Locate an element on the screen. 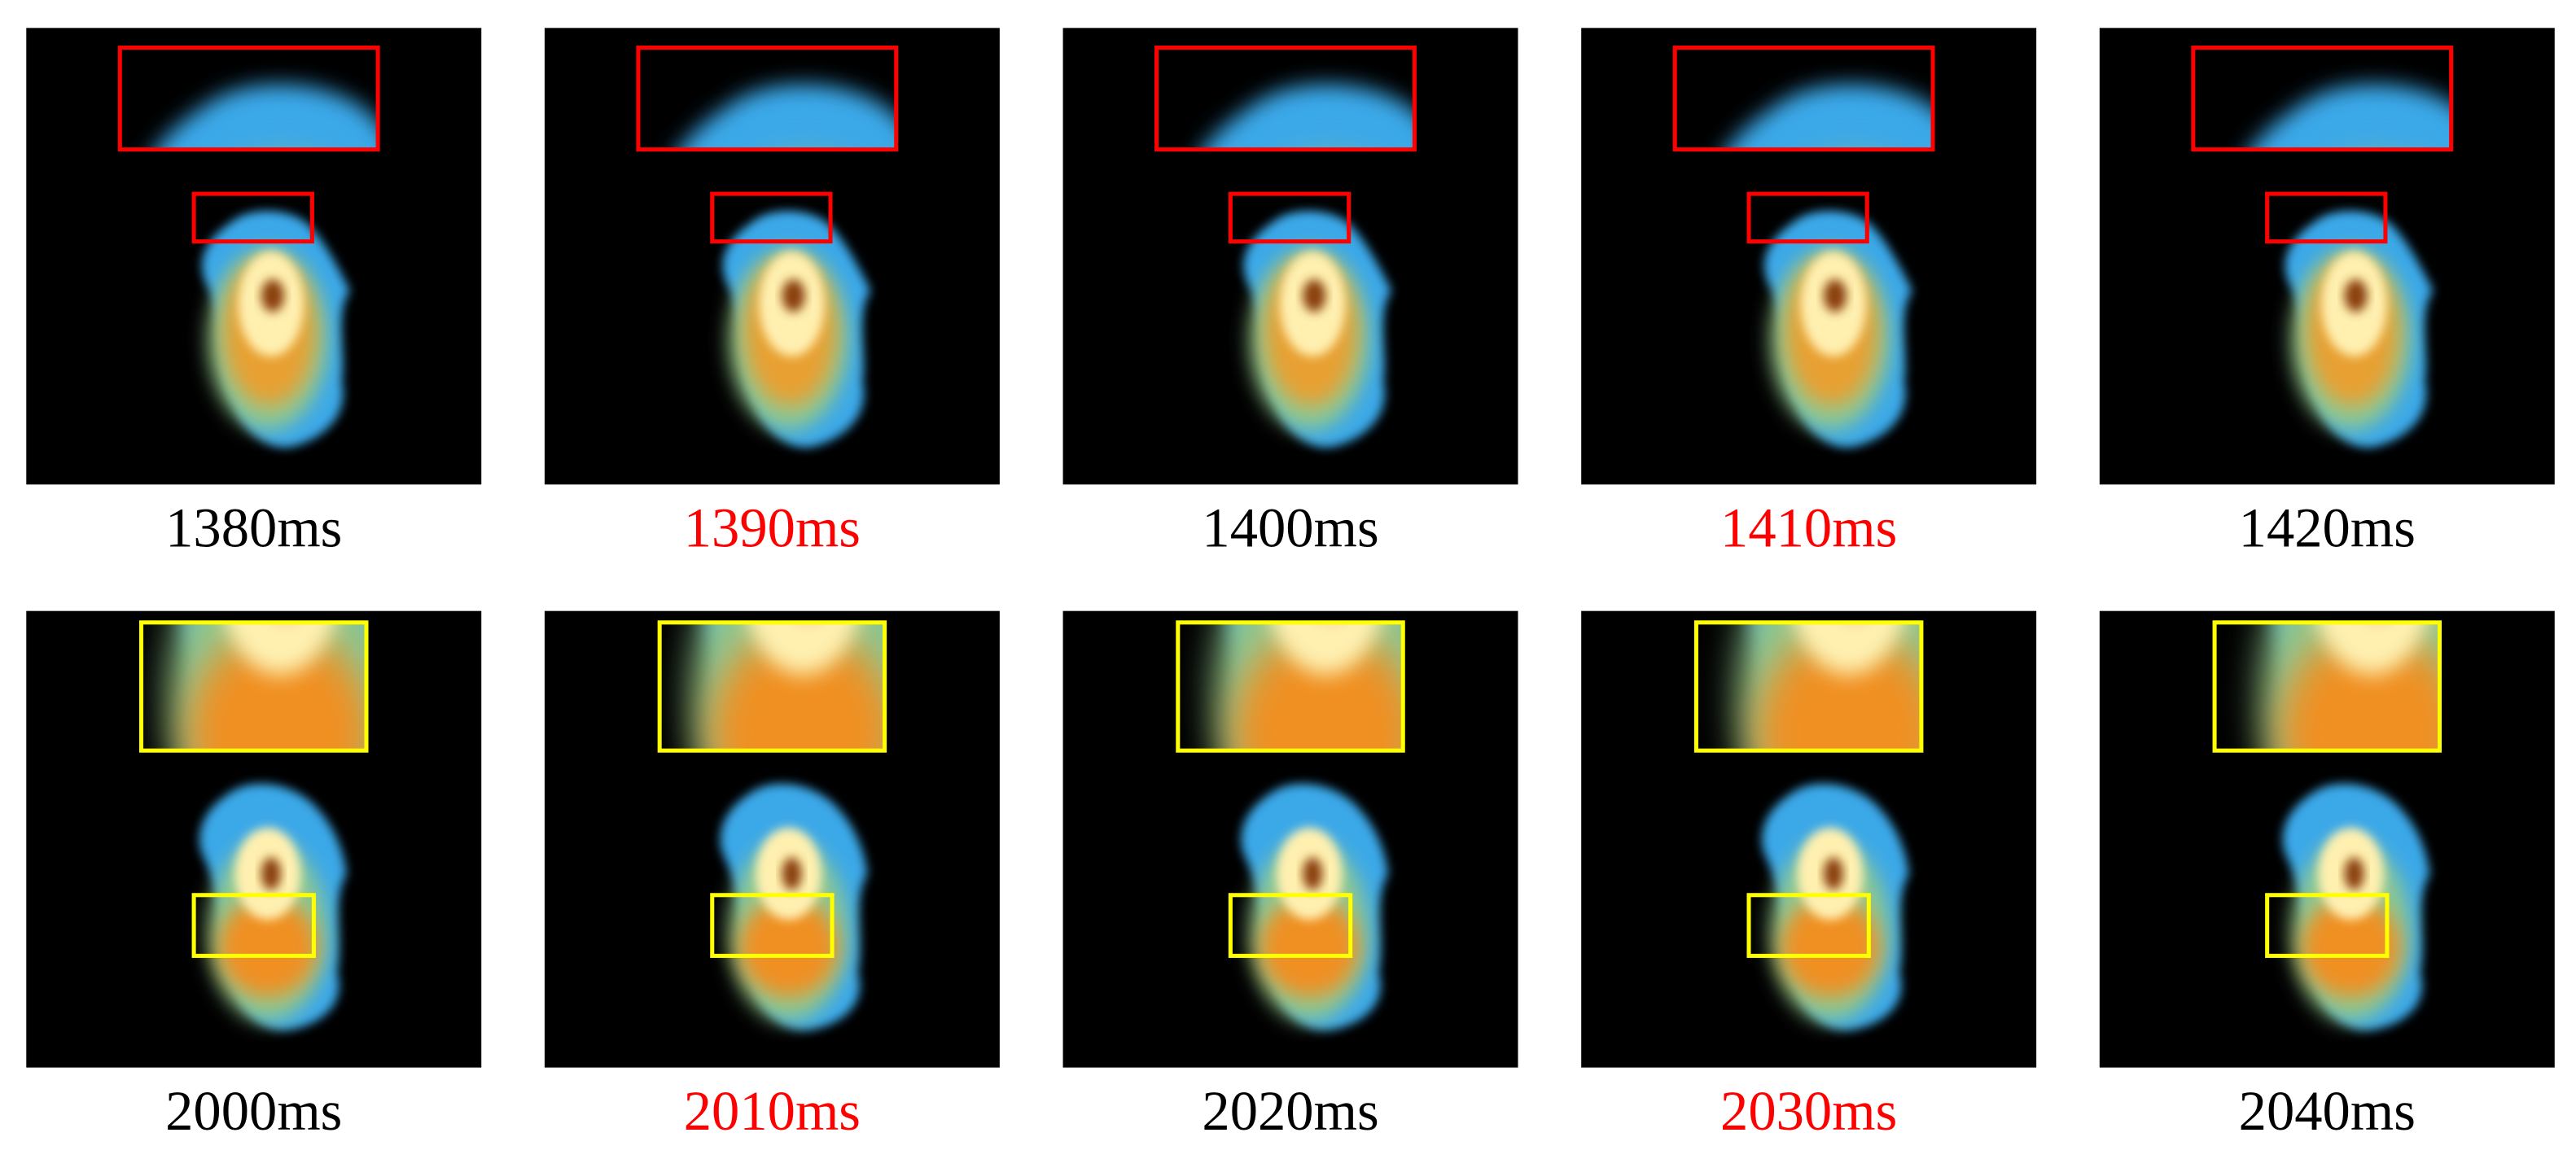  panel: 1380ms is located at coordinates (254, 293).